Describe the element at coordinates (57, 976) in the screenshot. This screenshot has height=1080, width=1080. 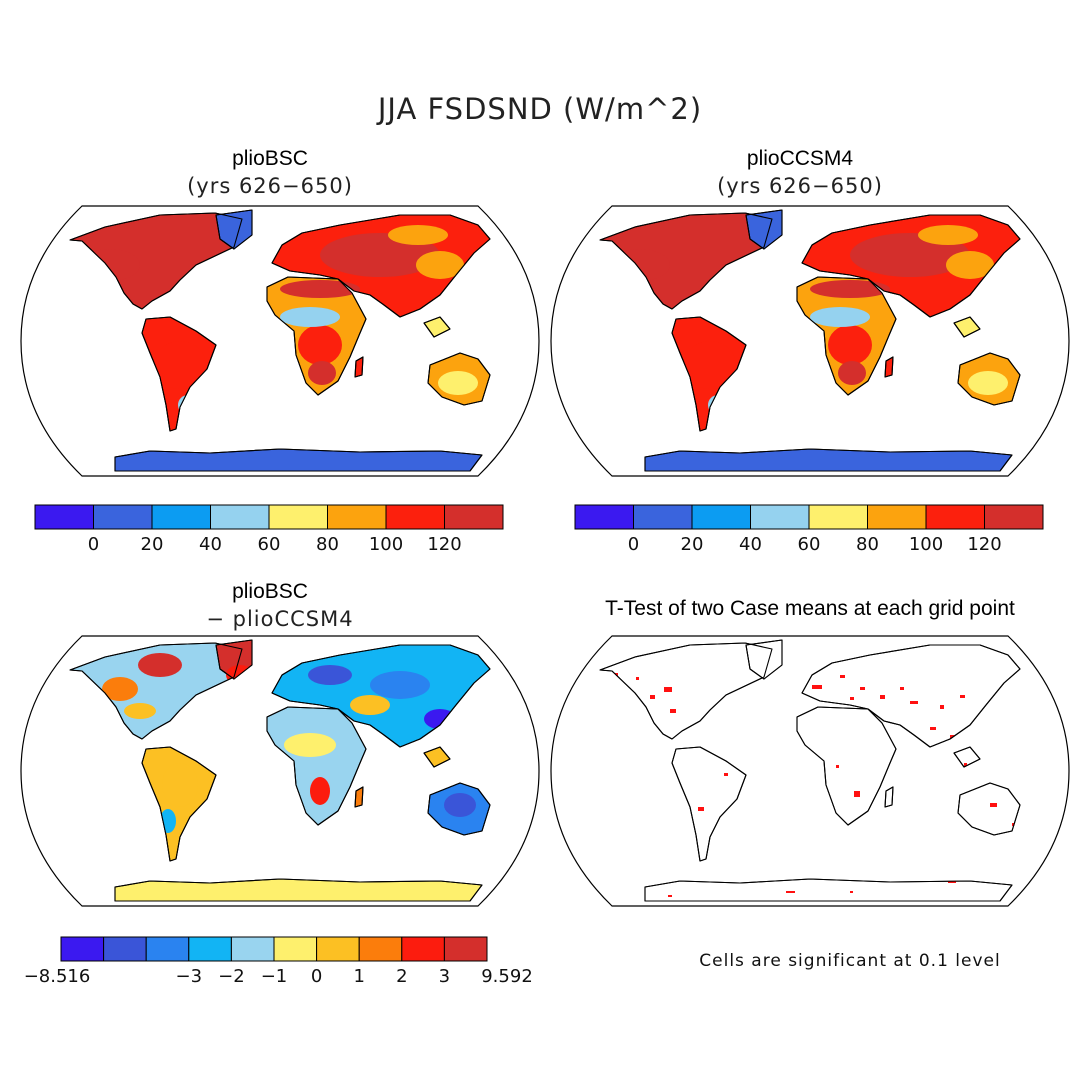
I see `colorbar-tick-label: −8.516` at that location.